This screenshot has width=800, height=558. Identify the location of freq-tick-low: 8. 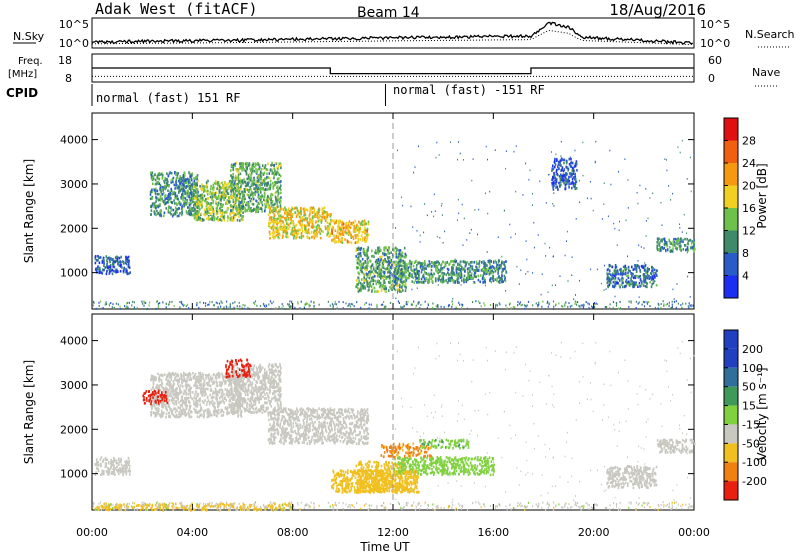
(68, 78).